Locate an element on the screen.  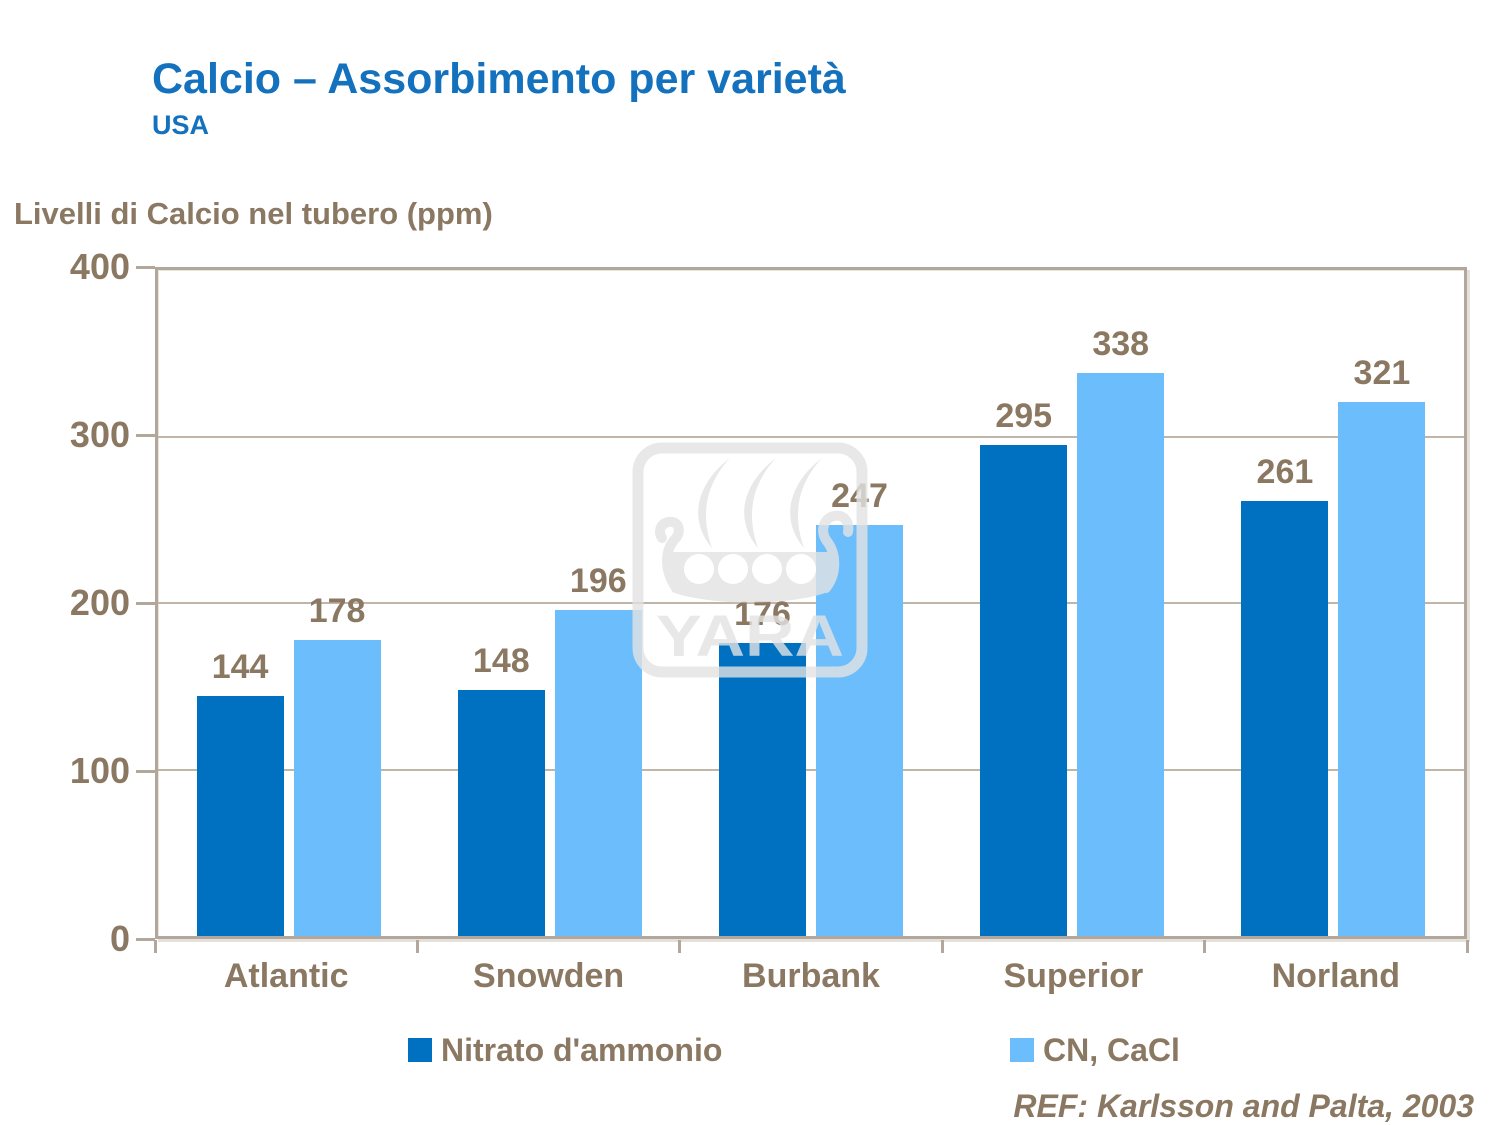
bar-wrap: 178 is located at coordinates (337, 603).